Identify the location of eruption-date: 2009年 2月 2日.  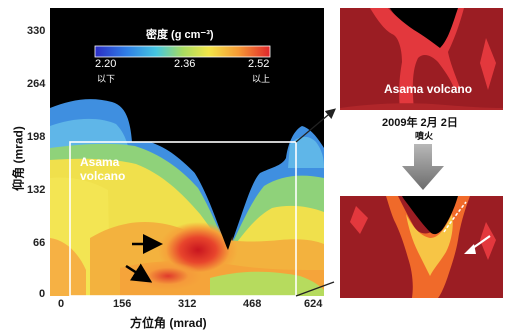
(420, 123).